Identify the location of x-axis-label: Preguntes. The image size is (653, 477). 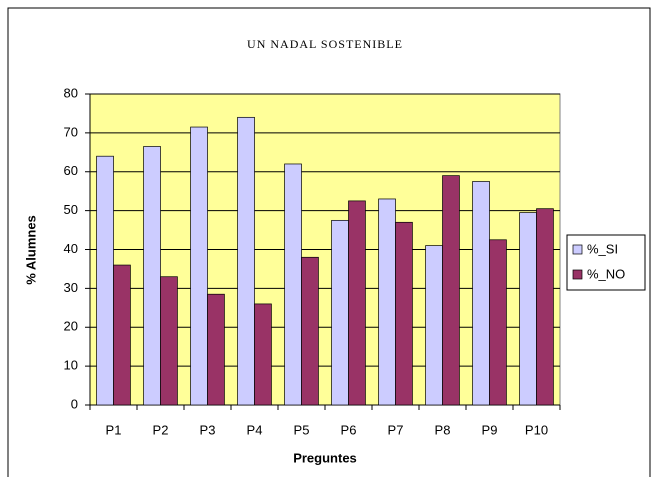
(325, 457).